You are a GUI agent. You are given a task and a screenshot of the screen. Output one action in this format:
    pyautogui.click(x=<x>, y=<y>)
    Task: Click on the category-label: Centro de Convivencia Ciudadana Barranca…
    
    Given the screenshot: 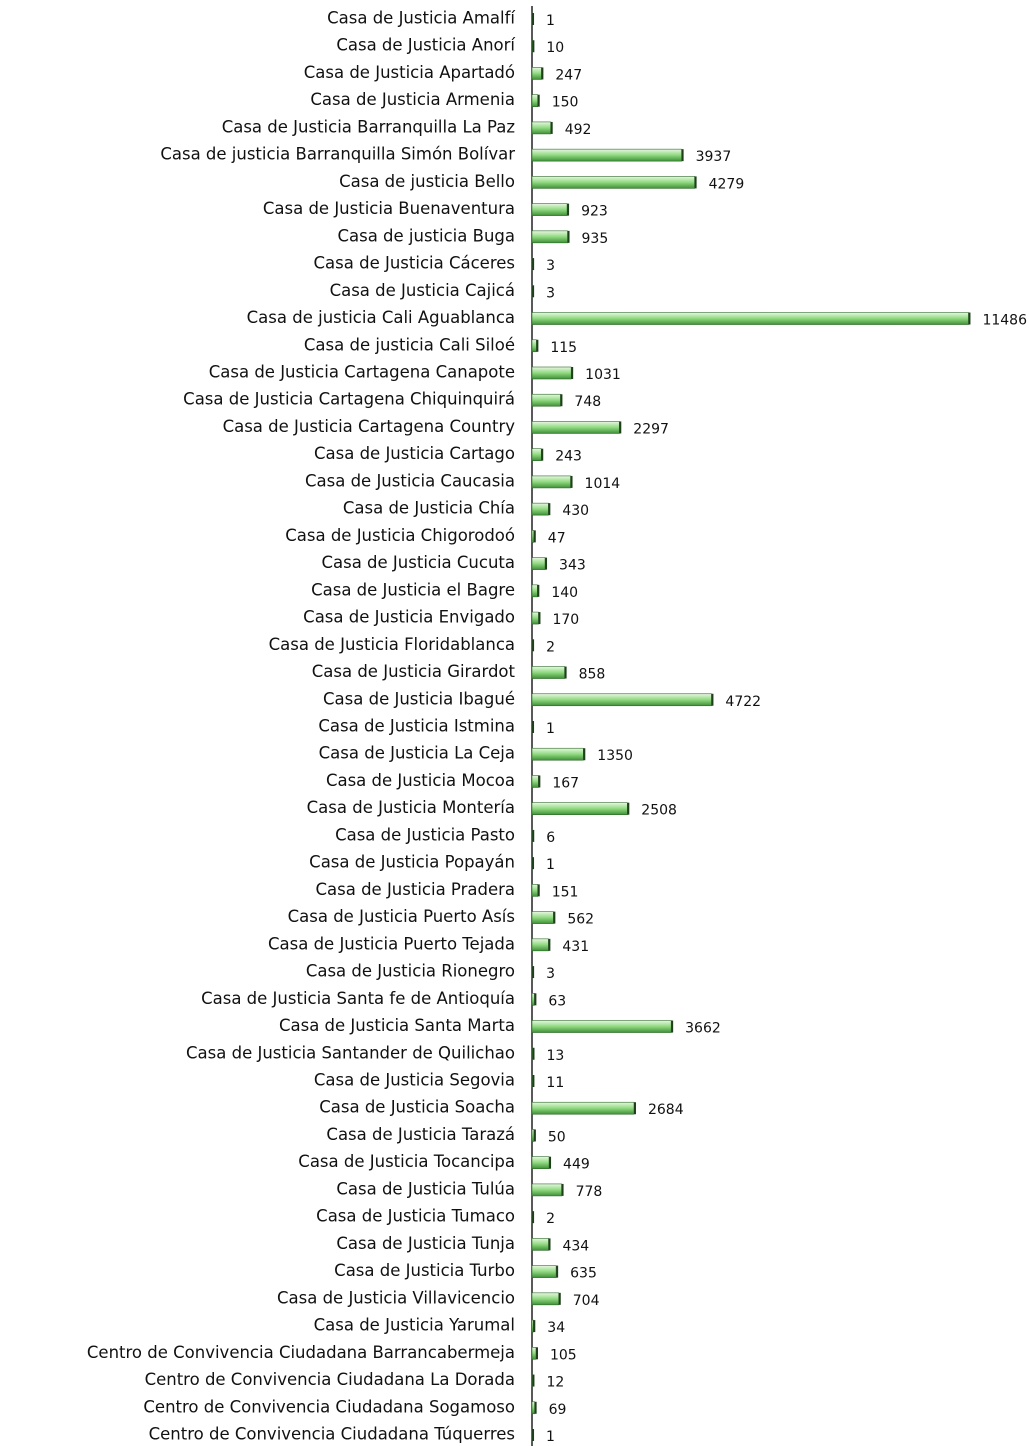 What is the action you would take?
    pyautogui.click(x=301, y=1352)
    